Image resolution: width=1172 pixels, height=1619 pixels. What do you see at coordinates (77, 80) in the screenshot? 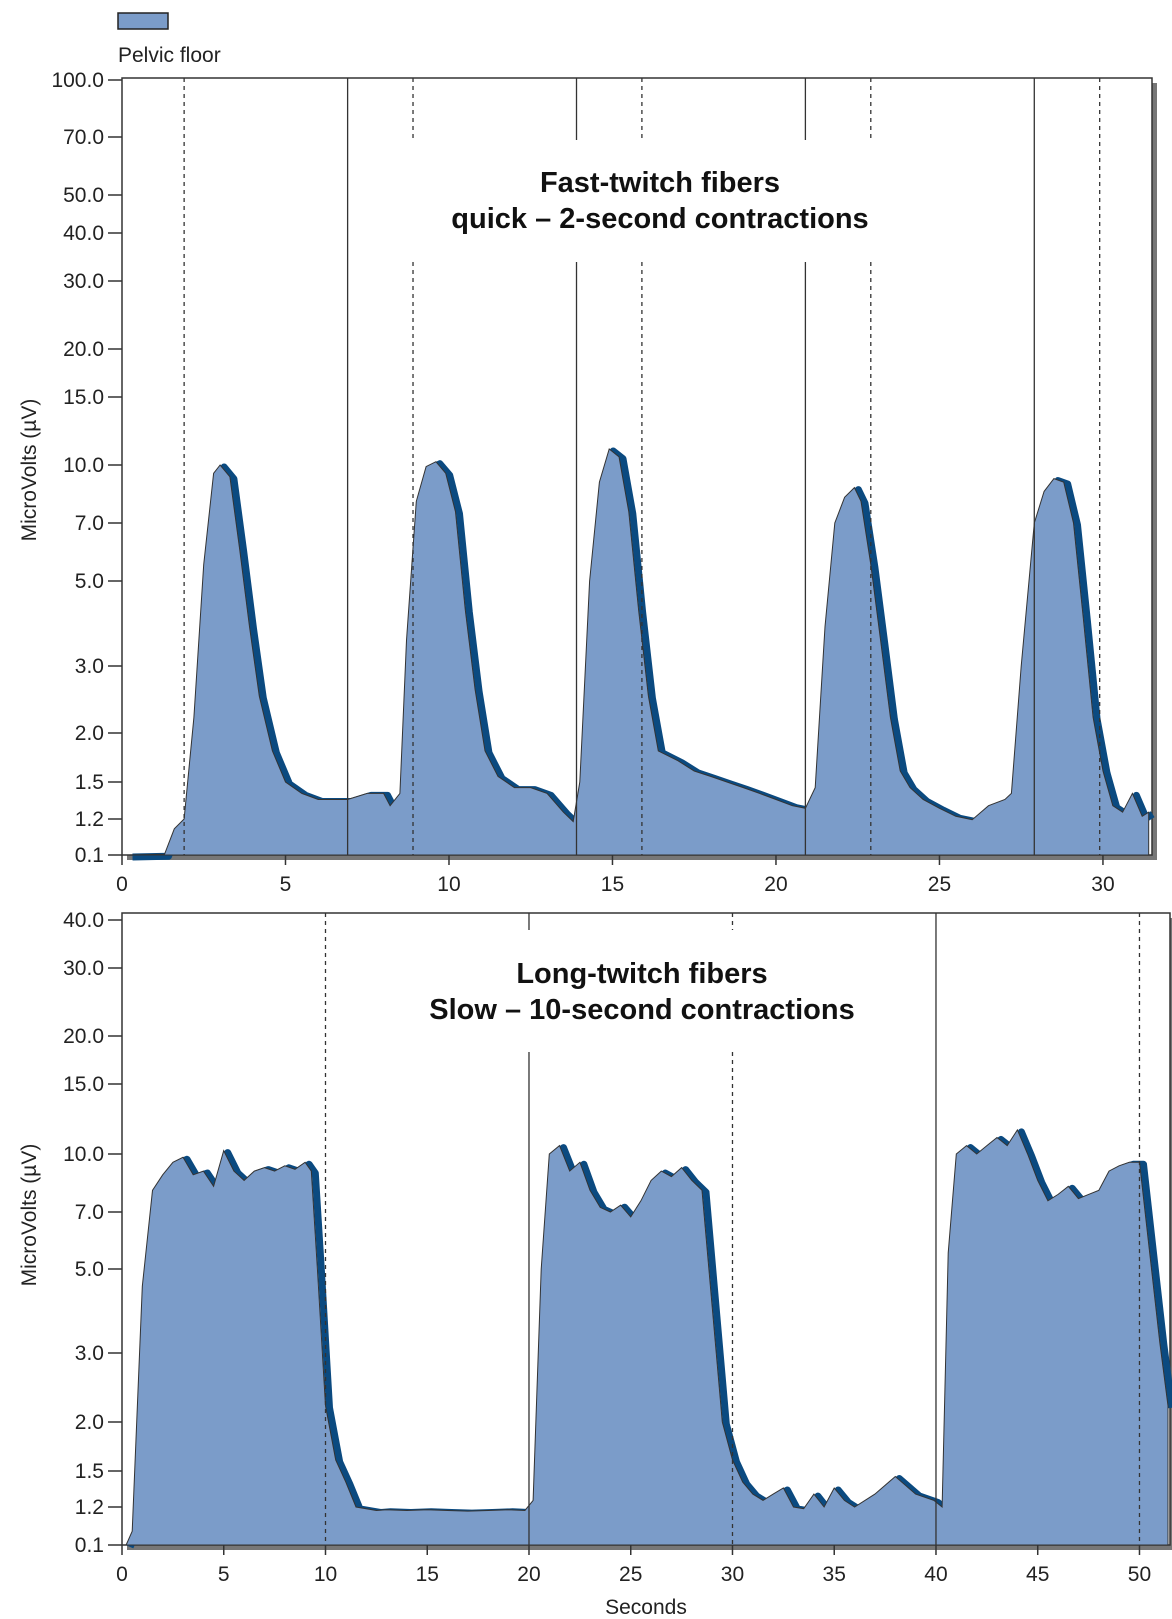
I see `y-tick-label: 100.0` at bounding box center [77, 80].